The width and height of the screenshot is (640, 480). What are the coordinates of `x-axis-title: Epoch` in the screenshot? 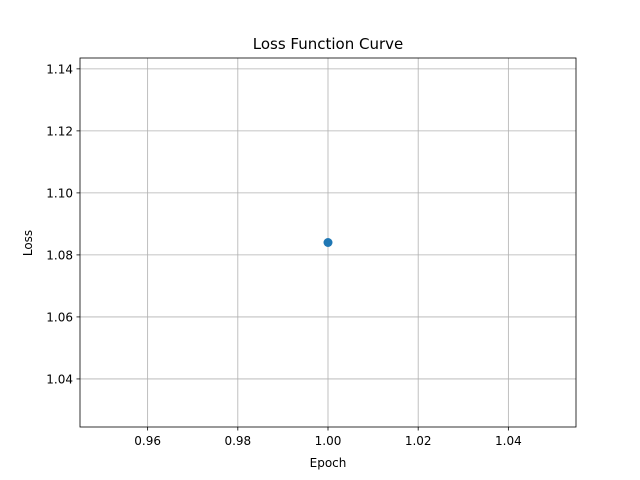 It's located at (328, 463).